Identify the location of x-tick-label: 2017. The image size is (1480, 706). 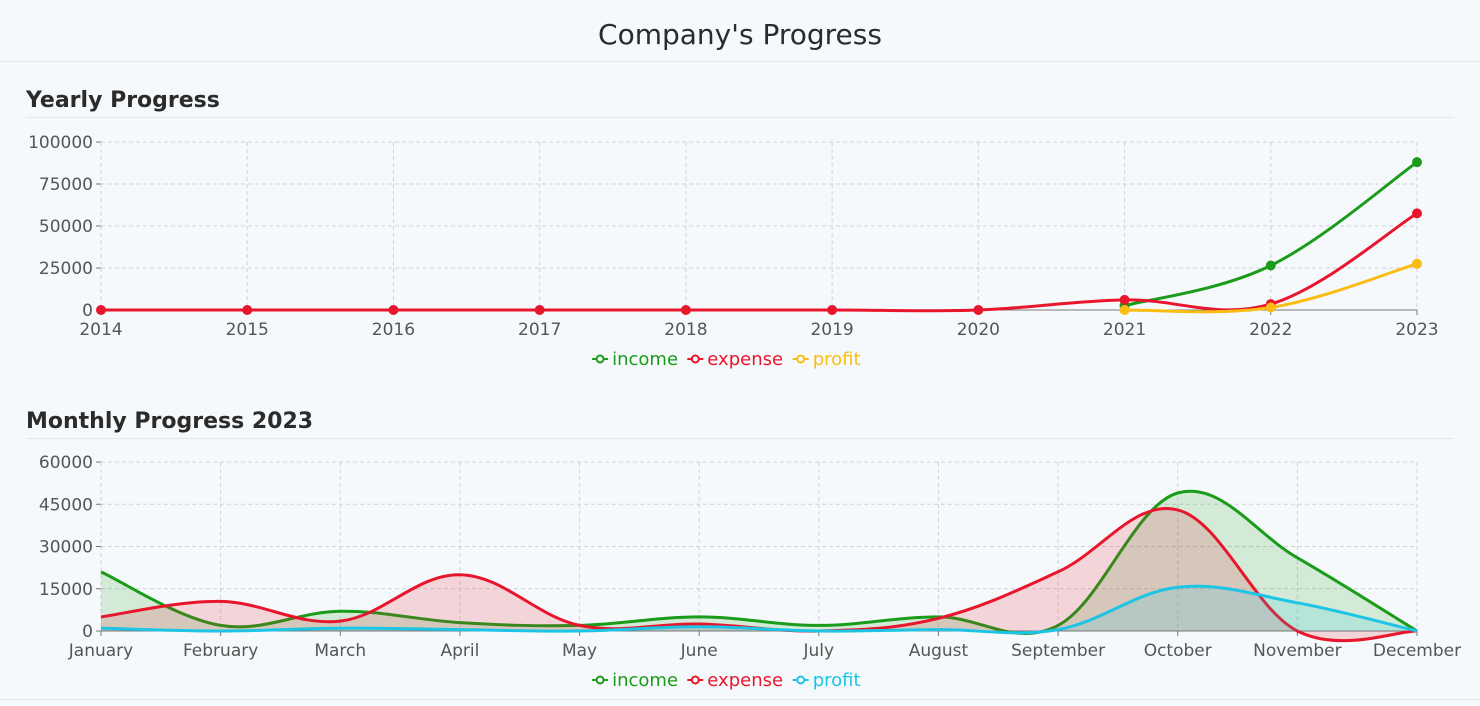
(539, 330).